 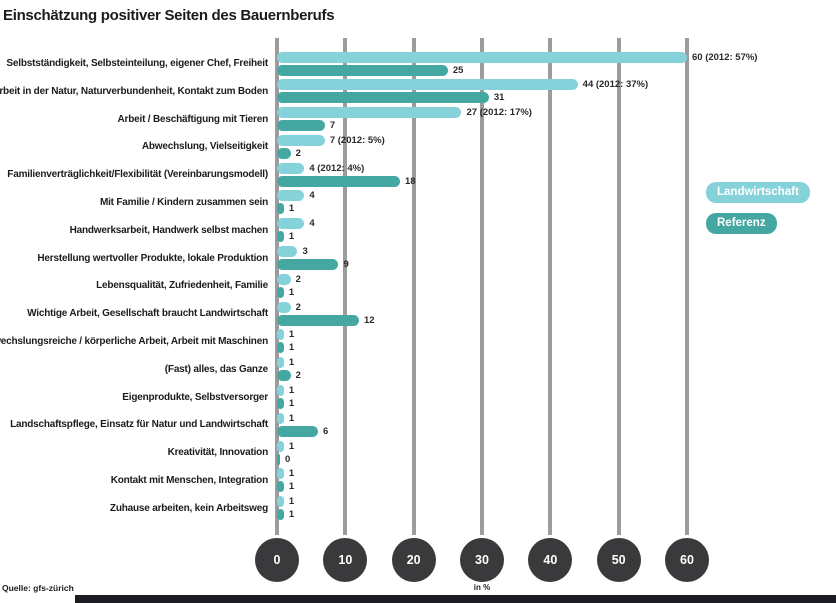 What do you see at coordinates (216, 369) in the screenshot?
I see `category-label: (Fast) alles, das Ganze` at bounding box center [216, 369].